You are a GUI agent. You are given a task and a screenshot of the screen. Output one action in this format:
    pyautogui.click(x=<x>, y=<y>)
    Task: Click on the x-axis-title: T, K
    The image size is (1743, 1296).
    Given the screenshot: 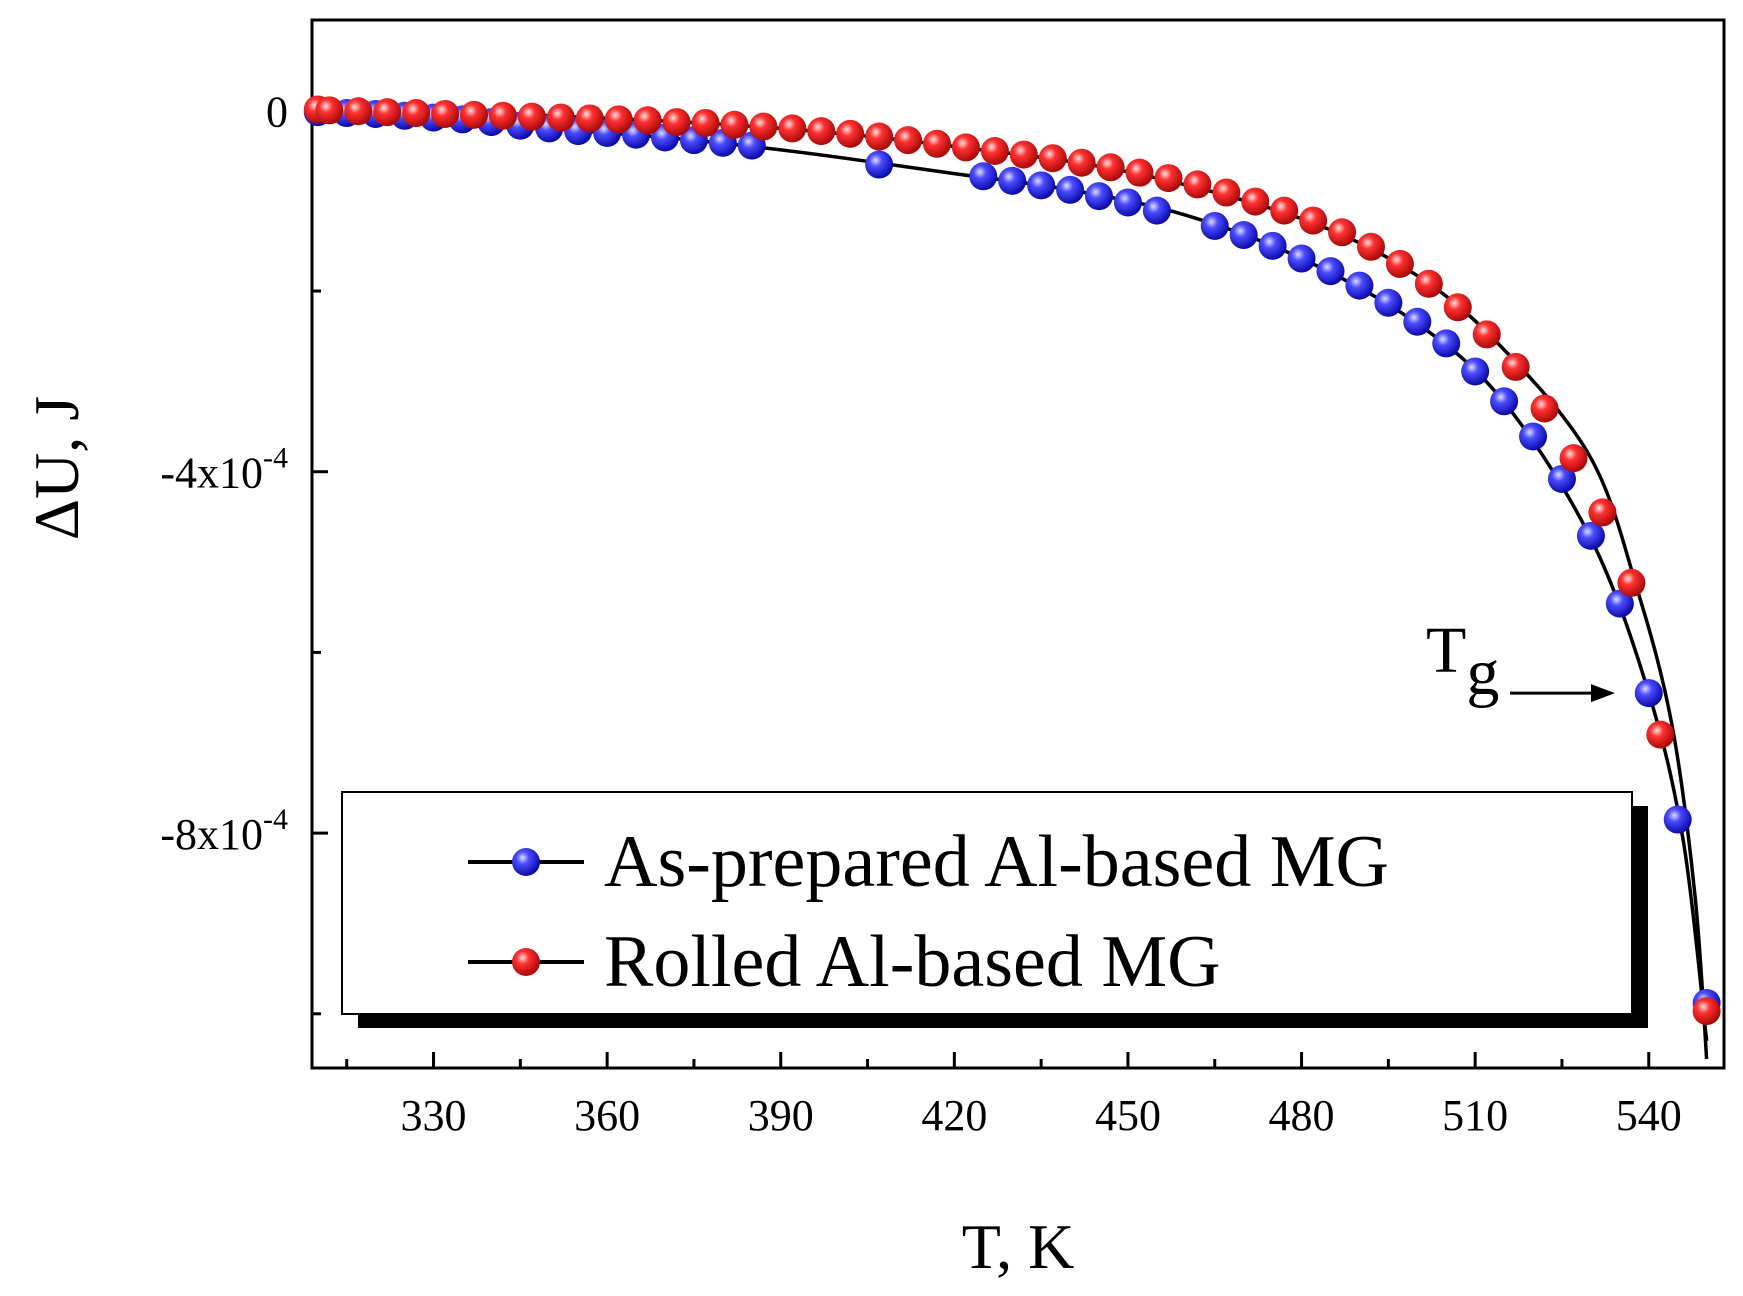 What is the action you would take?
    pyautogui.click(x=1018, y=1246)
    